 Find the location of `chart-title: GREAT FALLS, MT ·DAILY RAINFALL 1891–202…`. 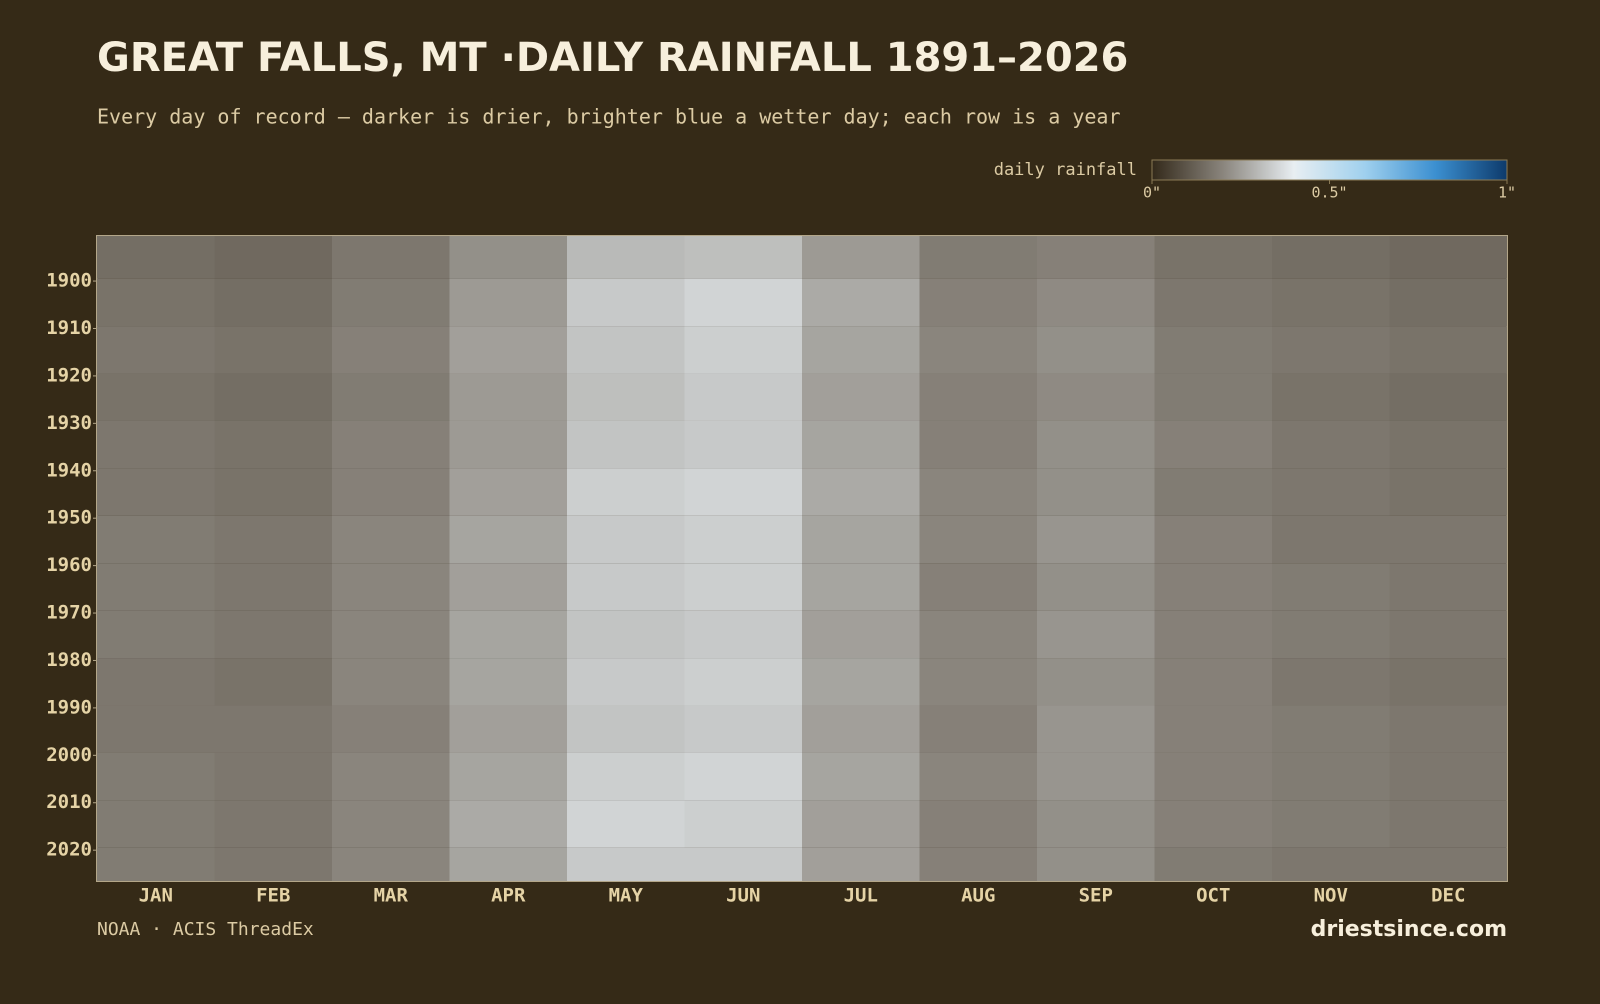

chart-title: GREAT FALLS, MT ·DAILY RAINFALL 1891–202… is located at coordinates (612, 58).